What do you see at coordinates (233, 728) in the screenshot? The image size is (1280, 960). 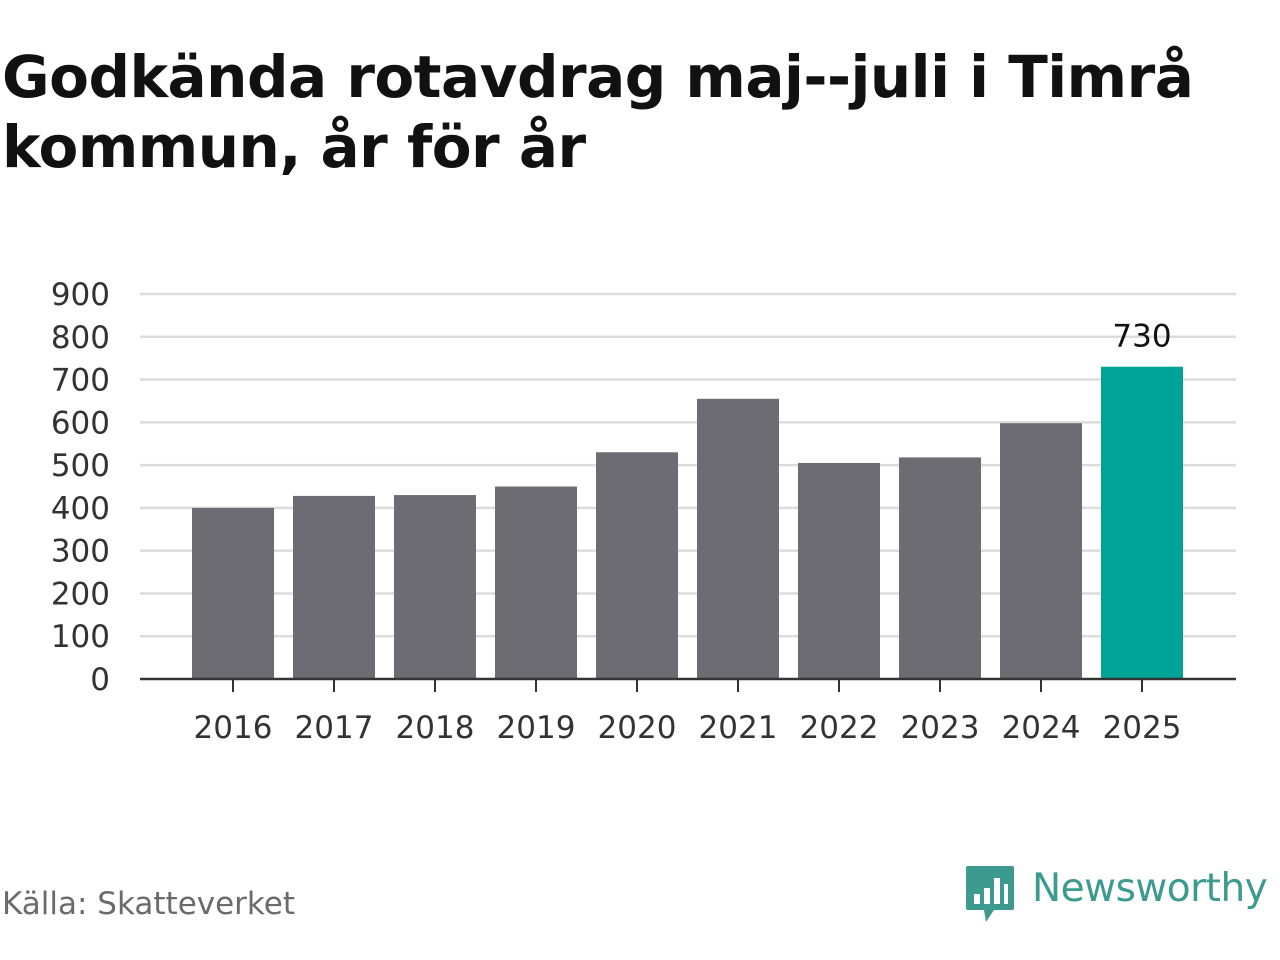 I see `x-tick-label: 2016` at bounding box center [233, 728].